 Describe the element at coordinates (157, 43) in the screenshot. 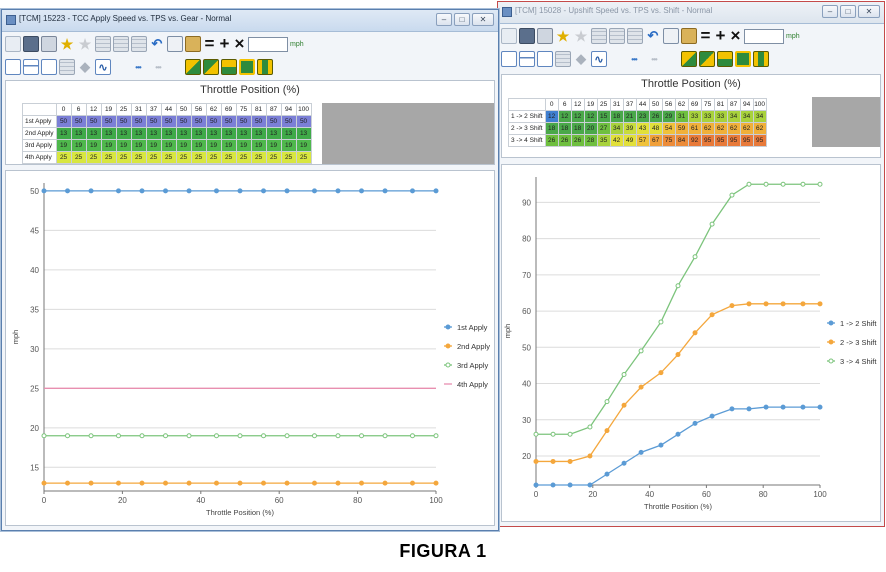

I see `undo-icon: ↶` at that location.